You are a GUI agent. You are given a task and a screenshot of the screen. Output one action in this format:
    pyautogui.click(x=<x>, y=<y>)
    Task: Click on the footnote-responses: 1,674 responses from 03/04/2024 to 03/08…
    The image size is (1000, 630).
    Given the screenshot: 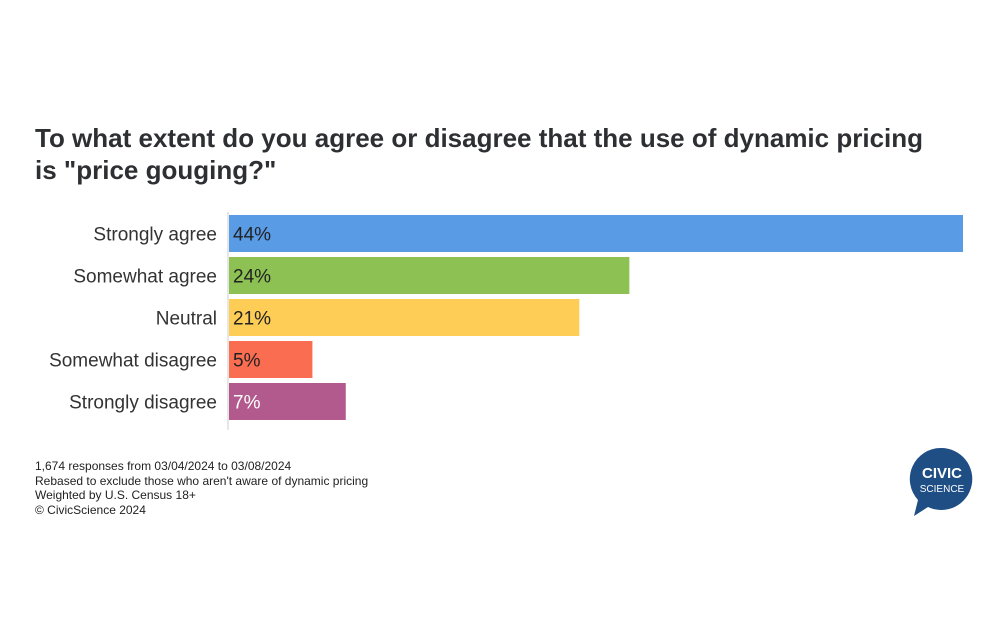 What is the action you would take?
    pyautogui.click(x=163, y=466)
    